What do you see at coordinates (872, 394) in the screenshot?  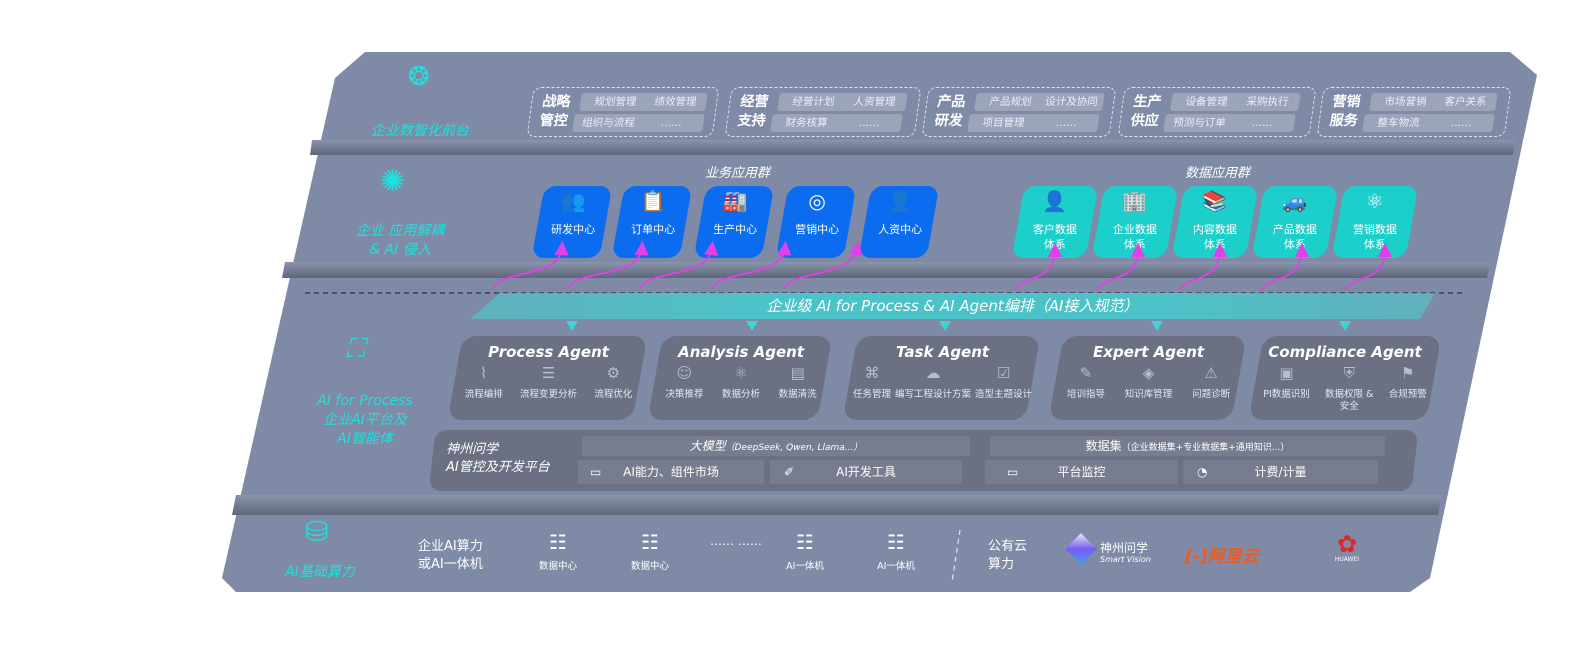 I see `agent-item: 任务管理` at bounding box center [872, 394].